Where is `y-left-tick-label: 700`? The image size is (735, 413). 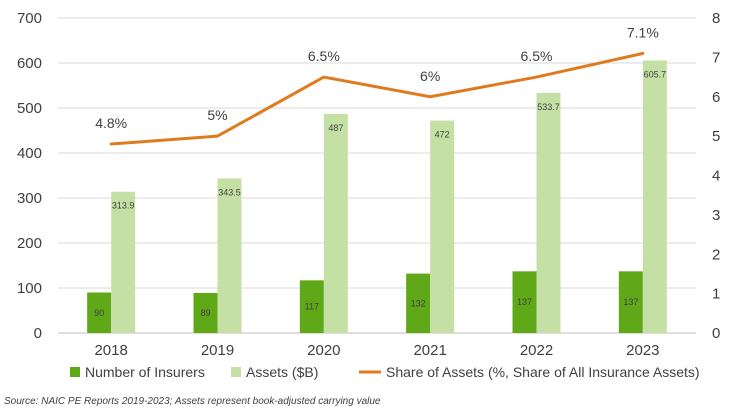
y-left-tick-label: 700 is located at coordinates (29, 18).